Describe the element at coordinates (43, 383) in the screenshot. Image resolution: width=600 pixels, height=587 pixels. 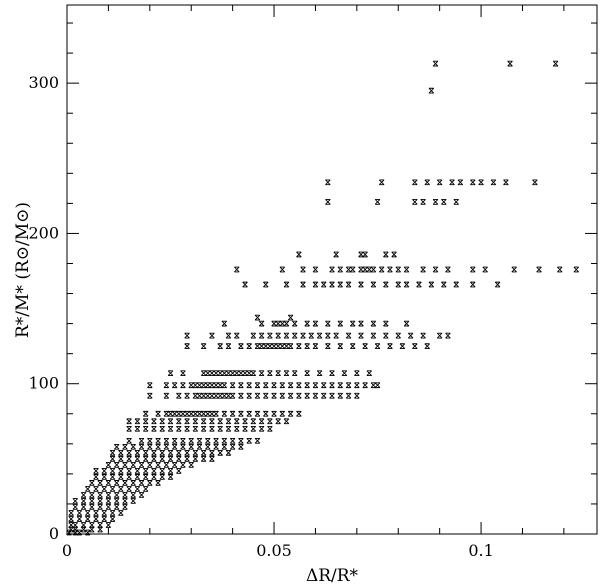
I see `y-tick-label: 100` at that location.